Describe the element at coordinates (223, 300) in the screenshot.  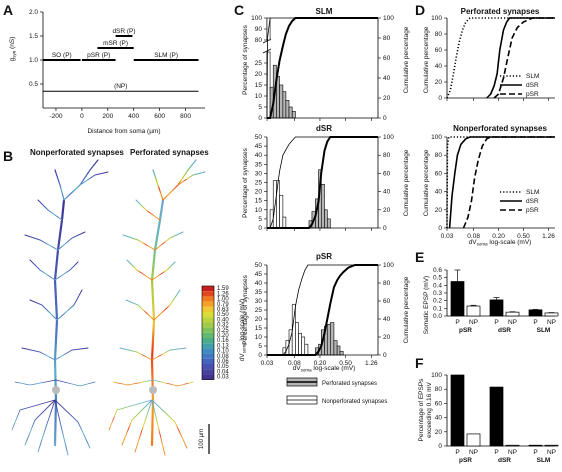
I see `colorbar-tick-label: 1.00` at that location.